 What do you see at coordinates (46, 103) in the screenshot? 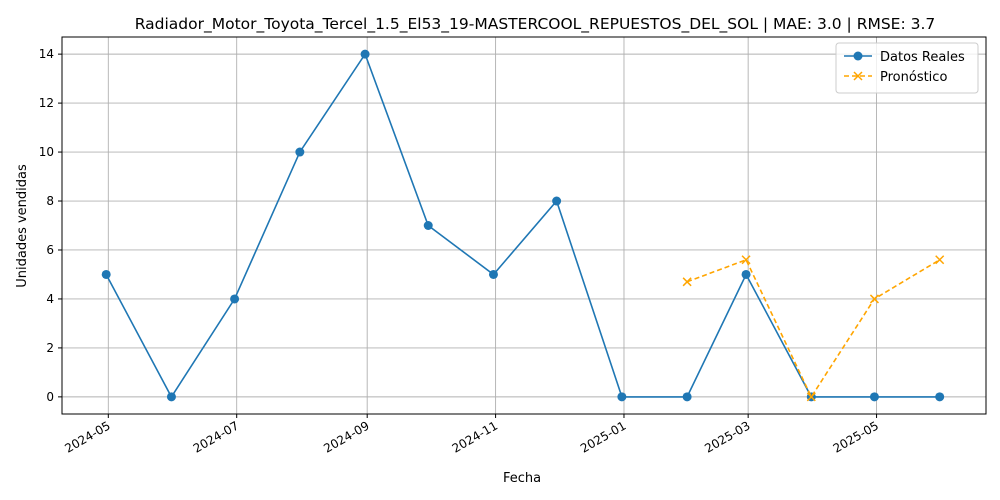
I see `y-tick-label: 12` at bounding box center [46, 103].